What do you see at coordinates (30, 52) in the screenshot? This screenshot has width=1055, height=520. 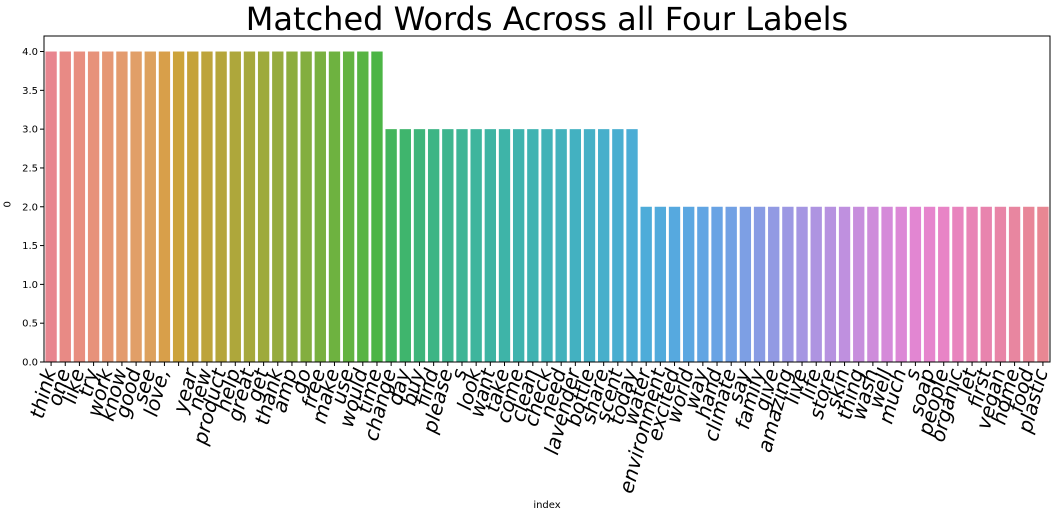 I see `y-tick-label: 4.0` at bounding box center [30, 52].